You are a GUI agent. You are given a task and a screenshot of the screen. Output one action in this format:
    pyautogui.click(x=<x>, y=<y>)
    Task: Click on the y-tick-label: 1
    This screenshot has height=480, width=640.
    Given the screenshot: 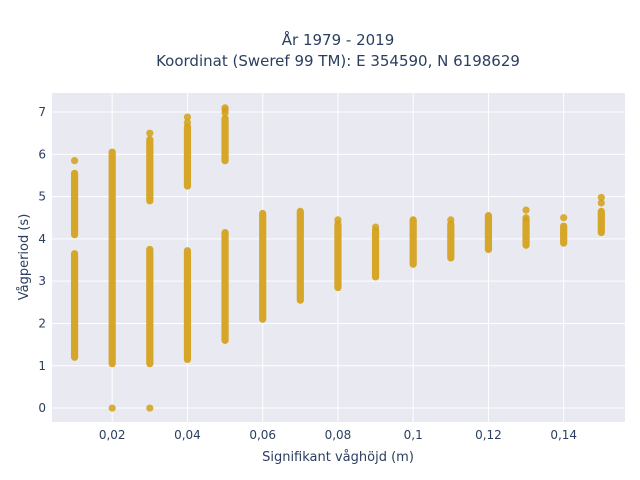 What is the action you would take?
    pyautogui.click(x=42, y=366)
    